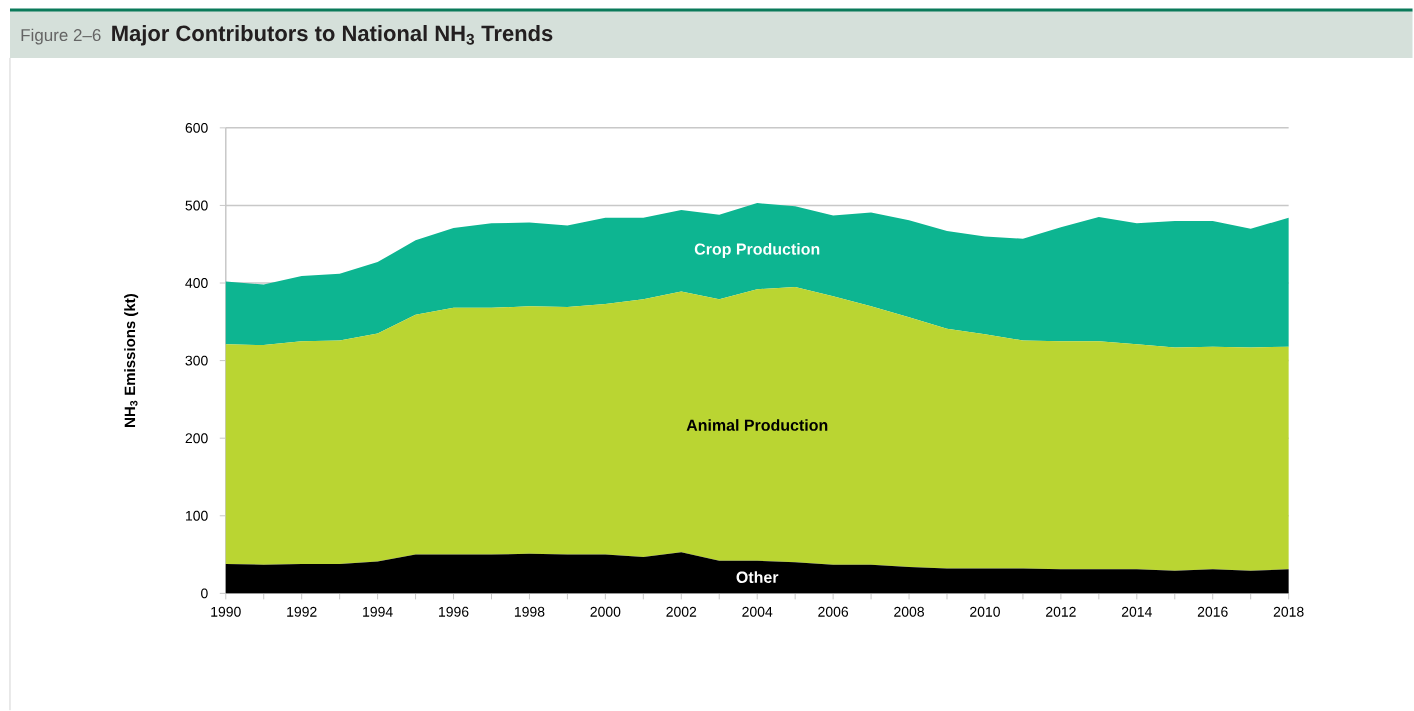 This screenshot has width=1414, height=711. What do you see at coordinates (332, 35) in the screenshot?
I see `chart-title: Major Contributors to National NH$_{3}$ Trends` at bounding box center [332, 35].